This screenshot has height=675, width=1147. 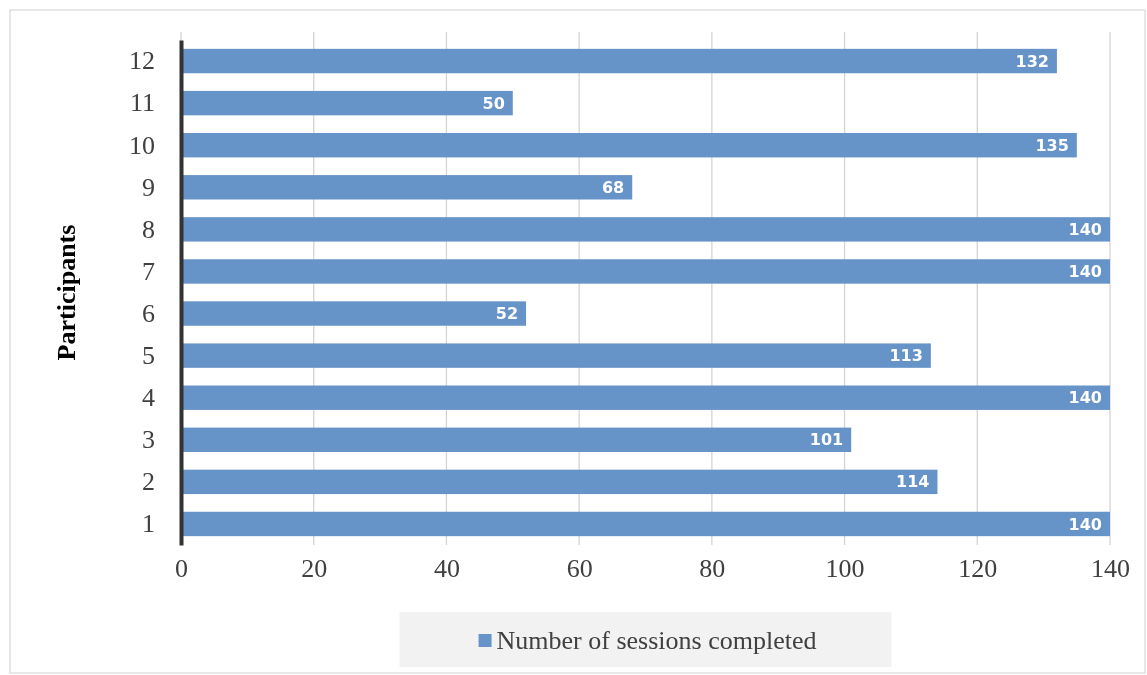 I want to click on y-tick-label: 2, so click(x=148, y=482).